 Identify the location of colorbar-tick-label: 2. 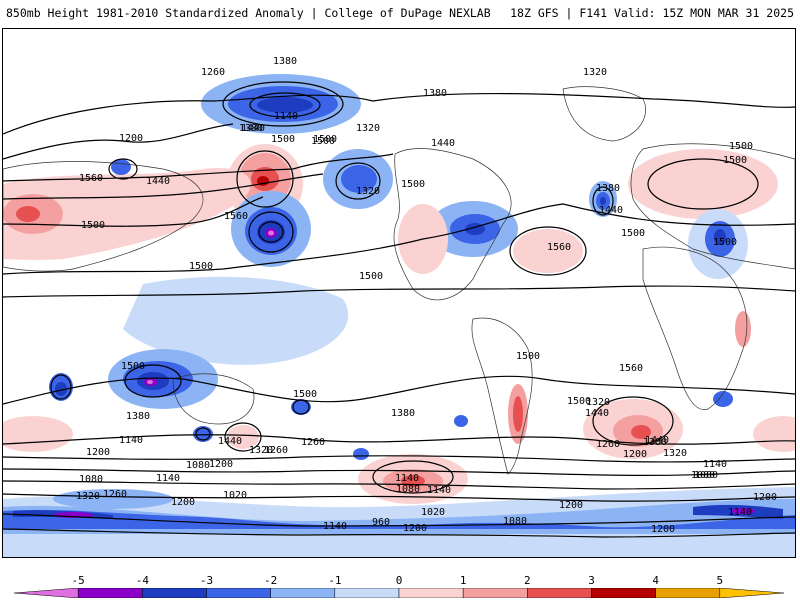
(527, 580).